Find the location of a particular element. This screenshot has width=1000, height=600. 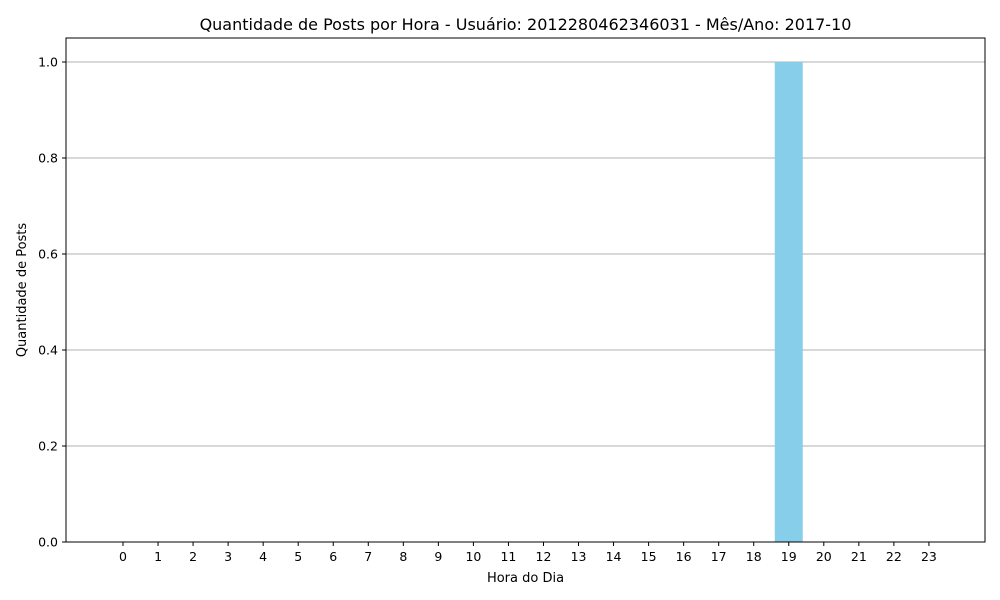

x-tick-label: 22 is located at coordinates (894, 556).